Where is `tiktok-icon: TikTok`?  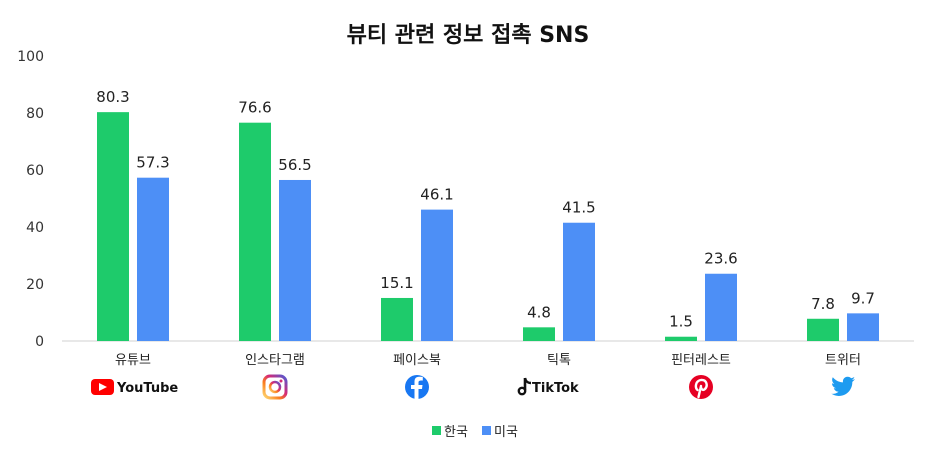 tiktok-icon: TikTok is located at coordinates (548, 386).